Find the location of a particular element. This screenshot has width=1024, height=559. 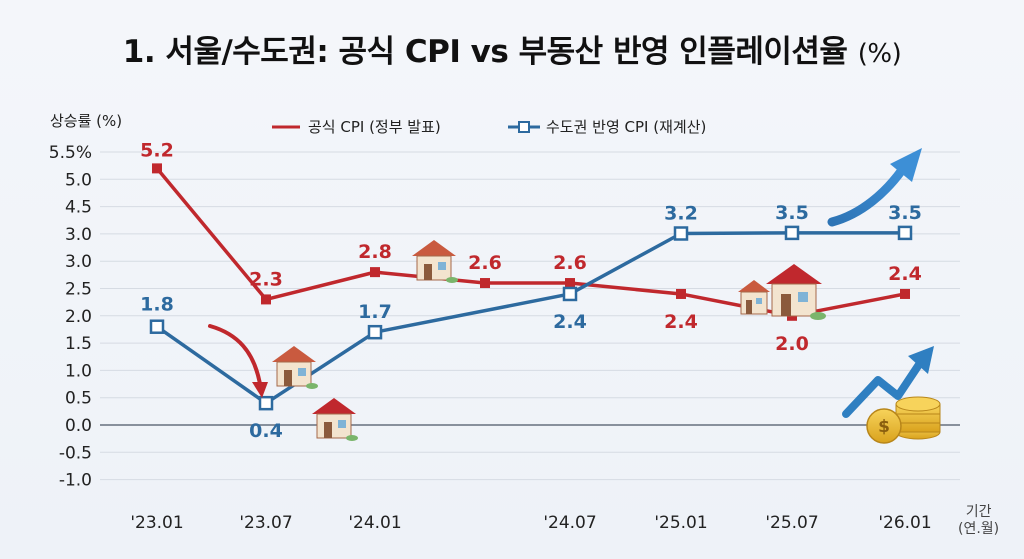

chart-title: 1. 서울/수도권: 공식 CPI vs 부동산 반영 인플레이션율 (%) is located at coordinates (512, 48).